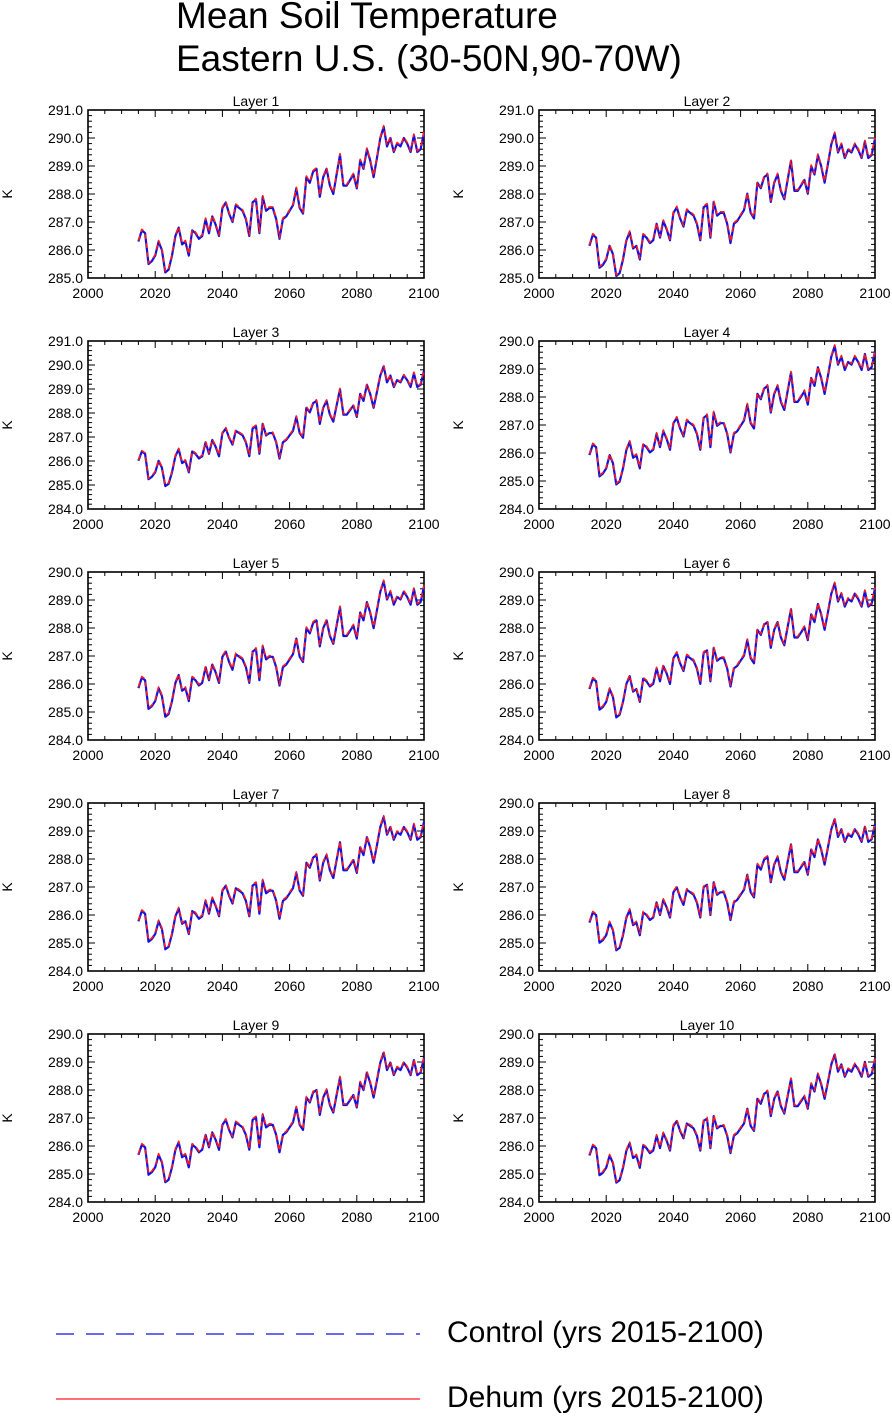 The height and width of the screenshot is (1418, 892). What do you see at coordinates (538, 986) in the screenshot?
I see `layer8-xtick-label: 2000` at bounding box center [538, 986].